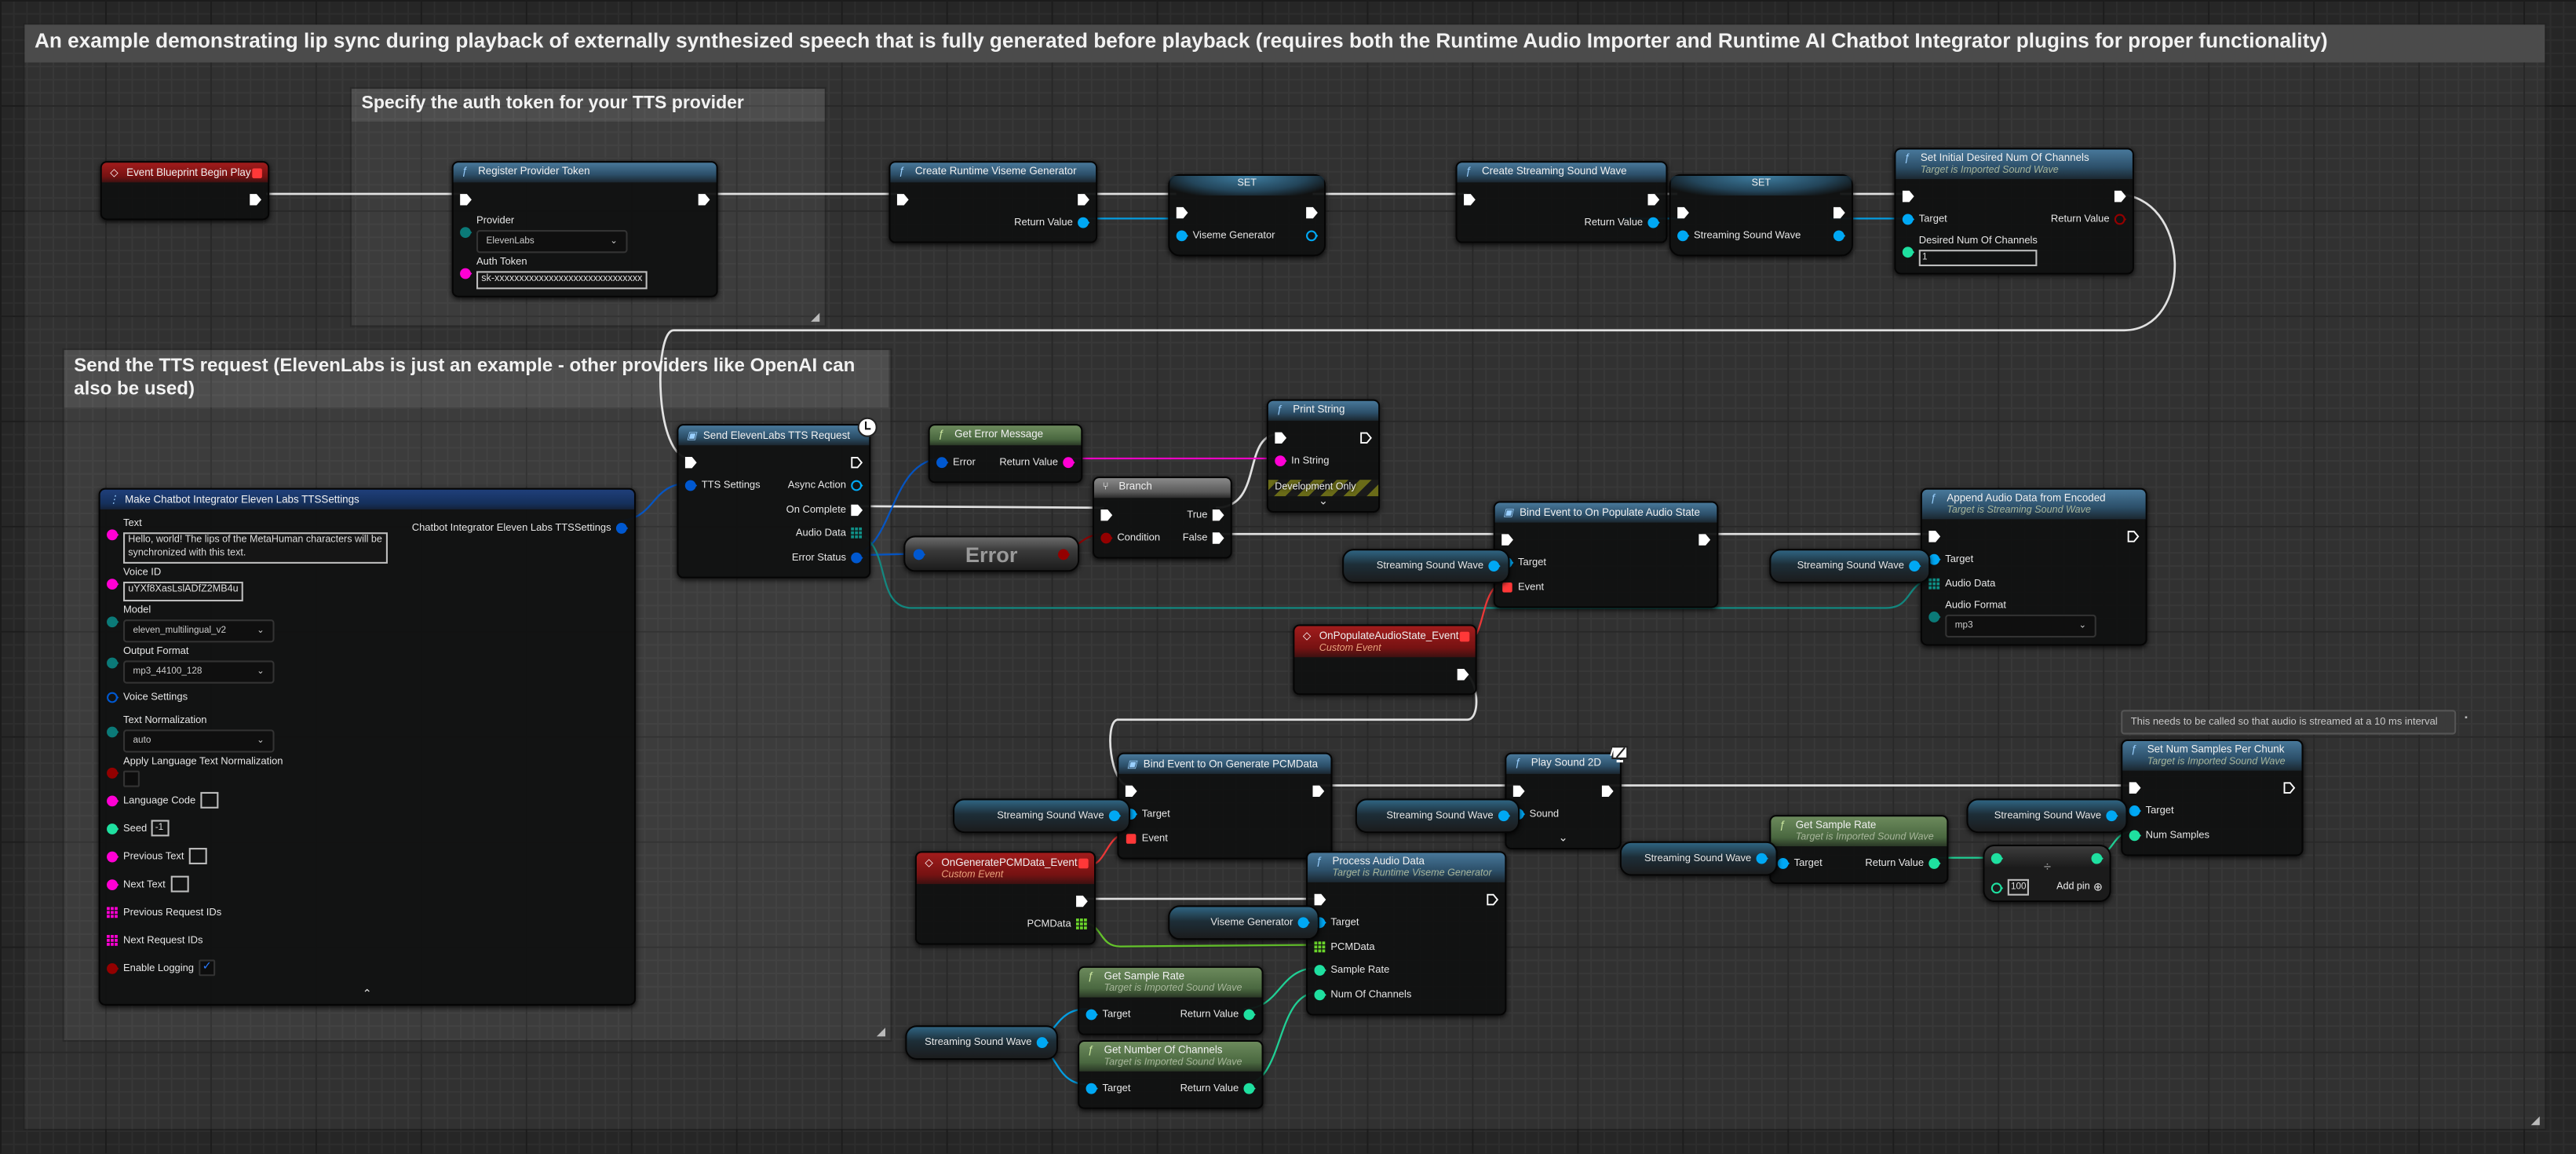 This screenshot has height=1154, width=2576. What do you see at coordinates (247, 884) in the screenshot?
I see `pin-next-text: Next Text` at bounding box center [247, 884].